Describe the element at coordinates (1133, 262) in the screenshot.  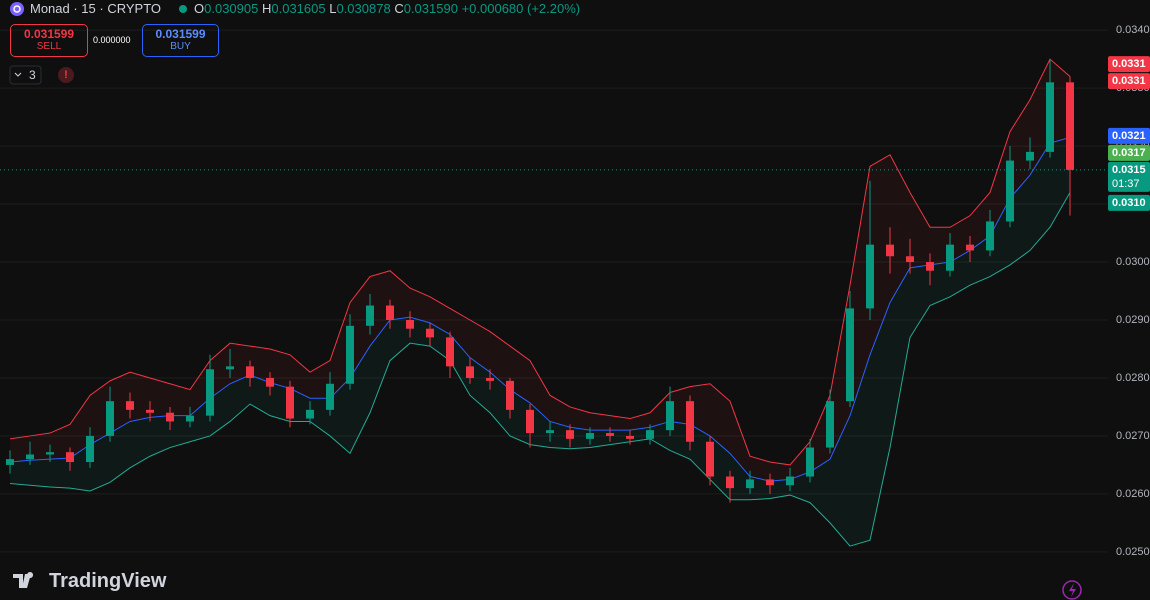
I see `y-tick-label: 0.0300` at that location.